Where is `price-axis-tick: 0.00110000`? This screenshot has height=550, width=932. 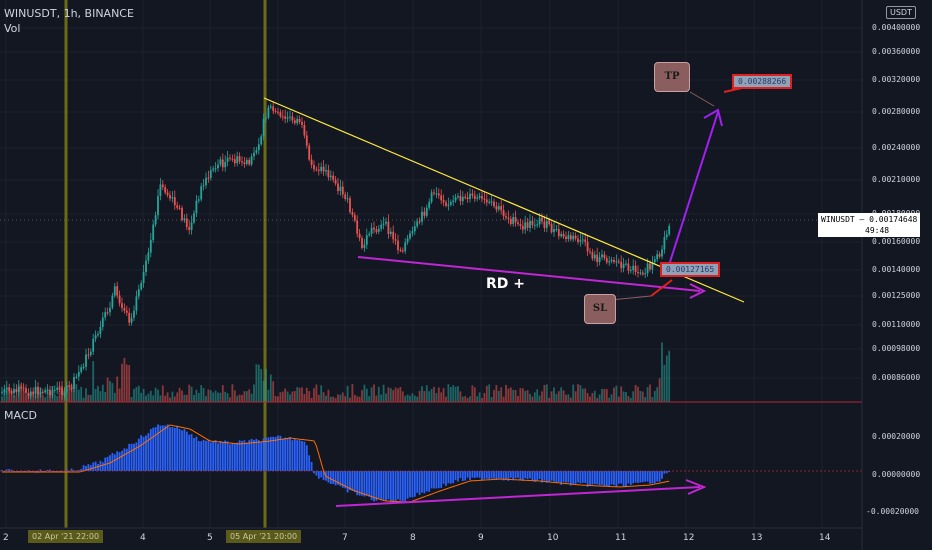 price-axis-tick: 0.00110000 is located at coordinates (896, 324).